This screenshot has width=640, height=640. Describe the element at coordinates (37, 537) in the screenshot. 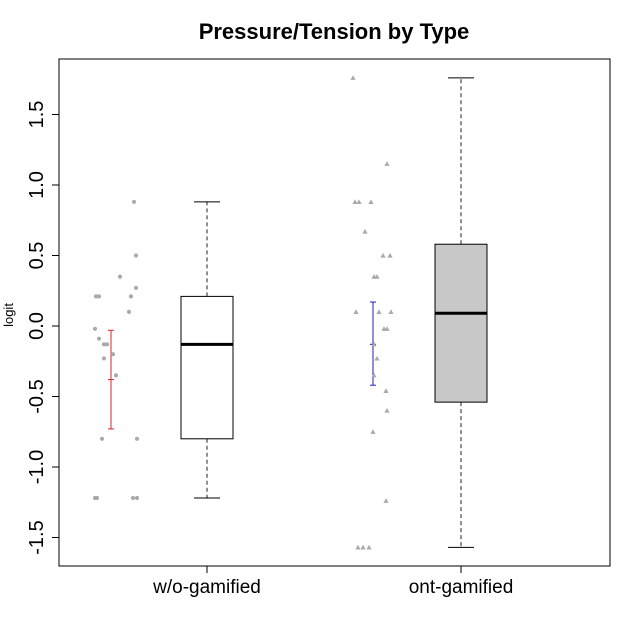

I see `y-tick-label: -1.5` at that location.